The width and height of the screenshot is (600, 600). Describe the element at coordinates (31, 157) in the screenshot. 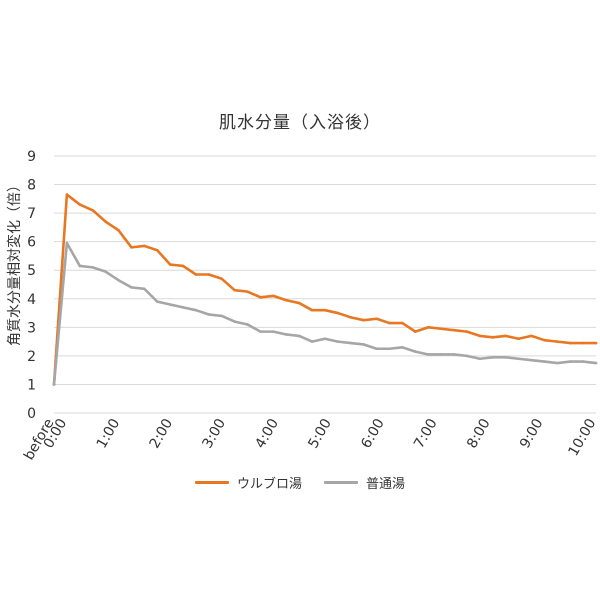

I see `y-tick-label: 9` at that location.